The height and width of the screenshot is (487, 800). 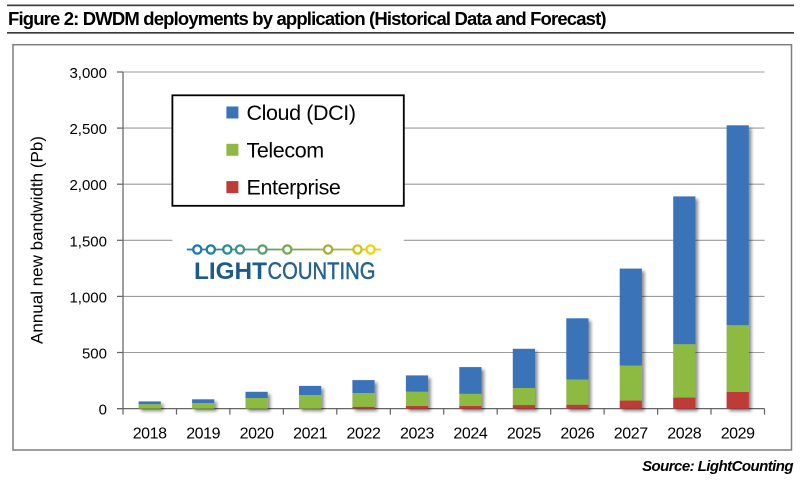 I want to click on svg-text: 2028, so click(x=684, y=434).